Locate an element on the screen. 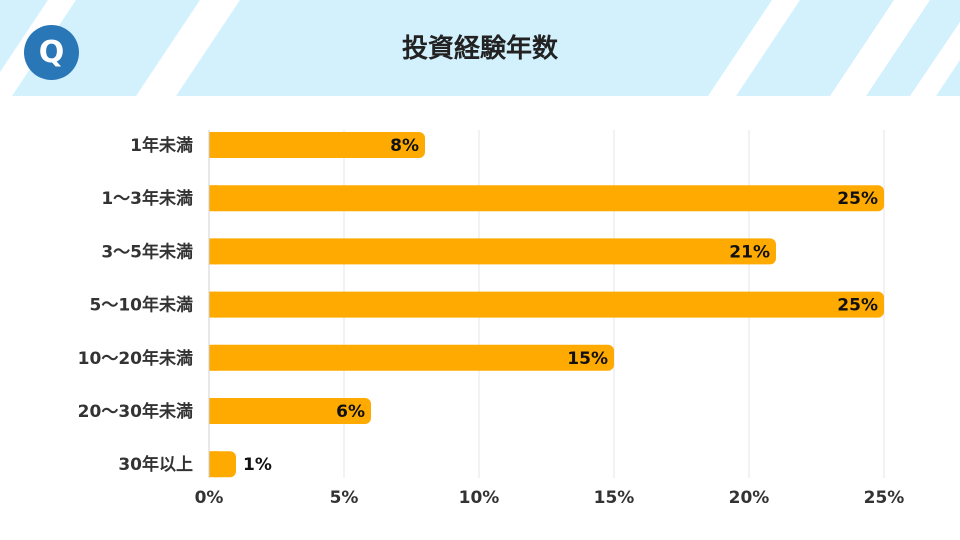  category-label: 10～20年未満 is located at coordinates (135, 358).